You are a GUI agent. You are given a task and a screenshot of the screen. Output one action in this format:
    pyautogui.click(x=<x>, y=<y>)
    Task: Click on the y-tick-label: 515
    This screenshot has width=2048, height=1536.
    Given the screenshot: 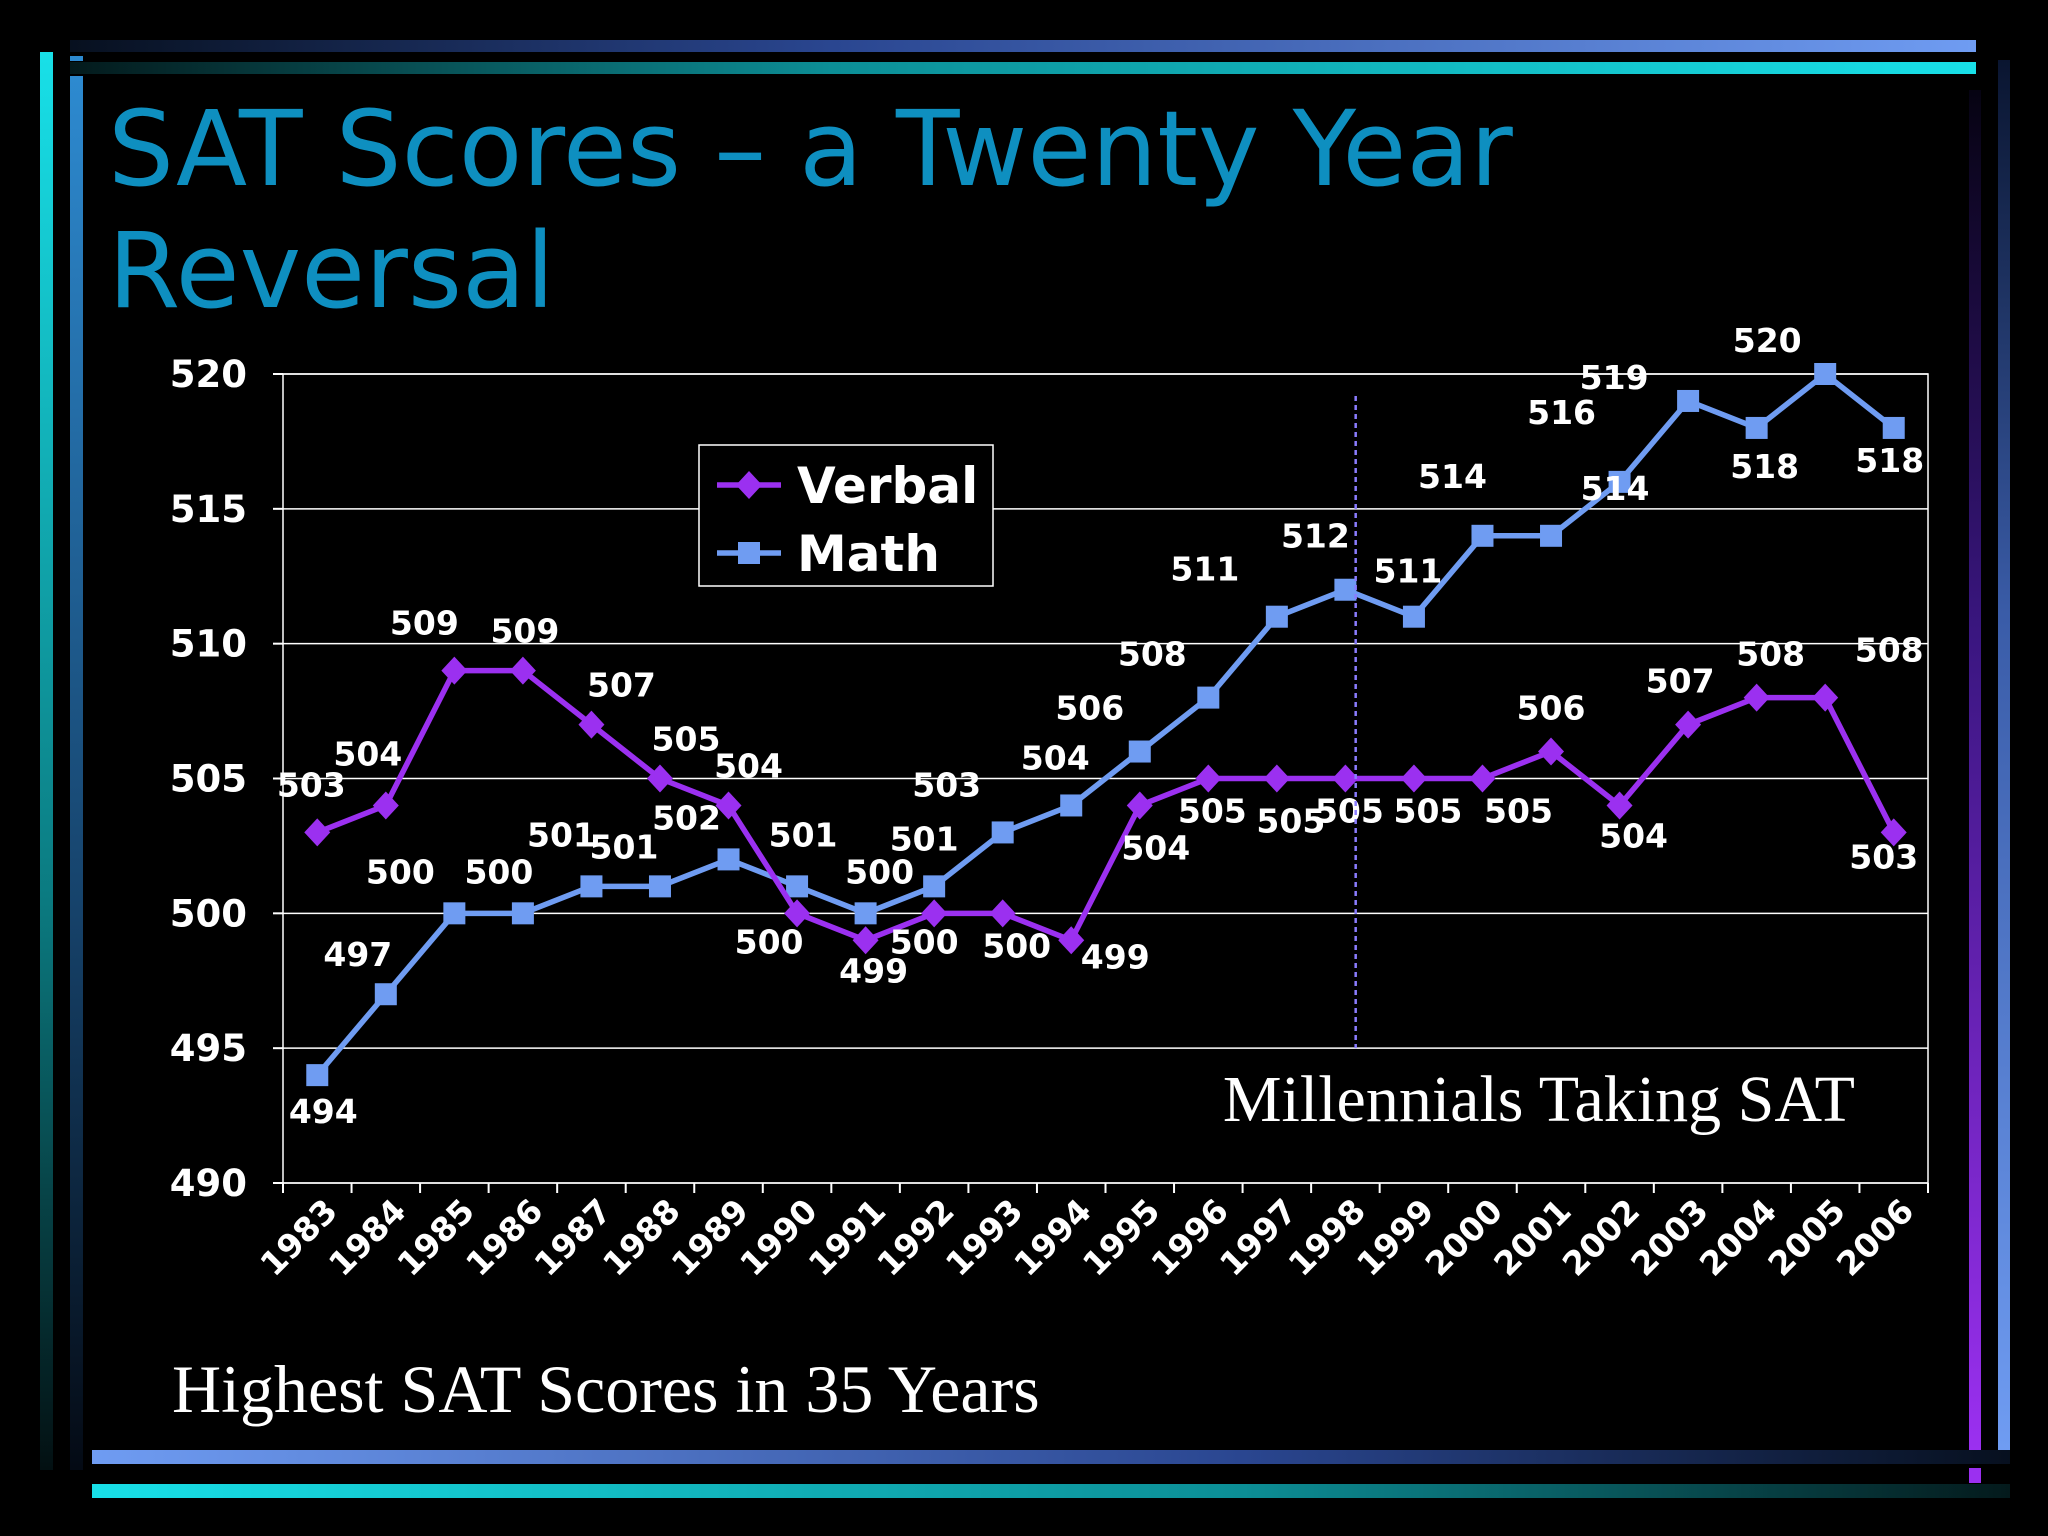 What is the action you would take?
    pyautogui.click(x=208, y=509)
    